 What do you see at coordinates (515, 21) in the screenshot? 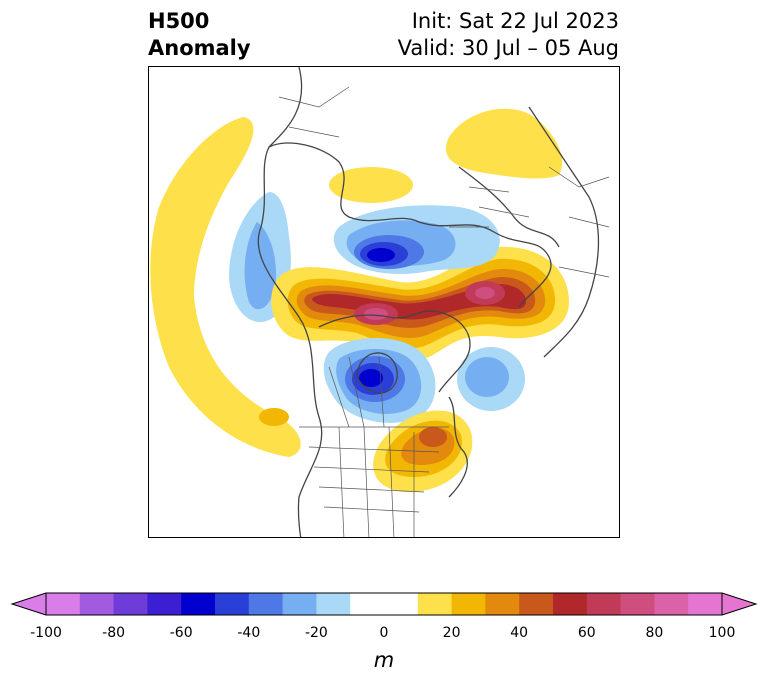
I see `title-init-date: Init: Sat 22 Jul 2023` at bounding box center [515, 21].